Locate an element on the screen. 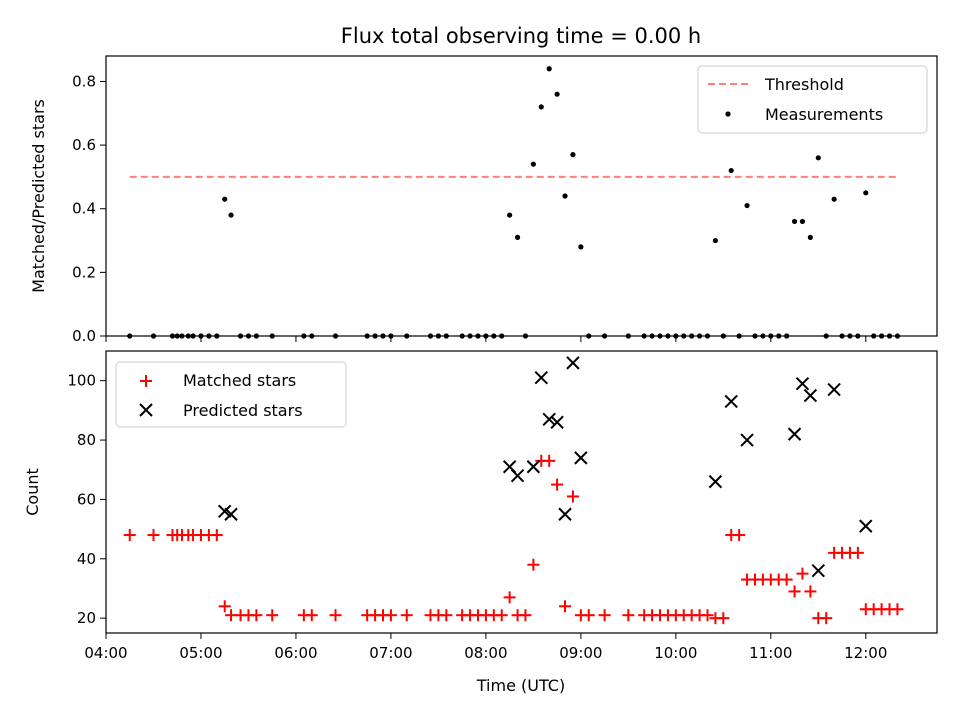 This screenshot has height=720, width=960. bottom-x-tick-label: 08:00 is located at coordinates (485, 653).